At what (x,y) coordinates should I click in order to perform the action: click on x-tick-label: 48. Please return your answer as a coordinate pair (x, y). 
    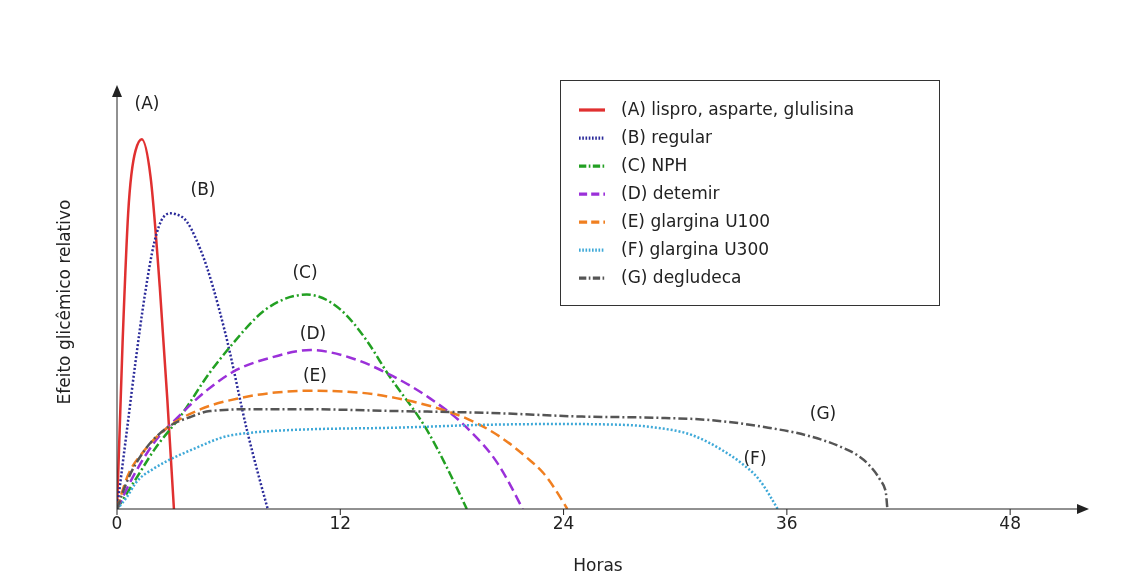
    Looking at the image, I should click on (1010, 523).